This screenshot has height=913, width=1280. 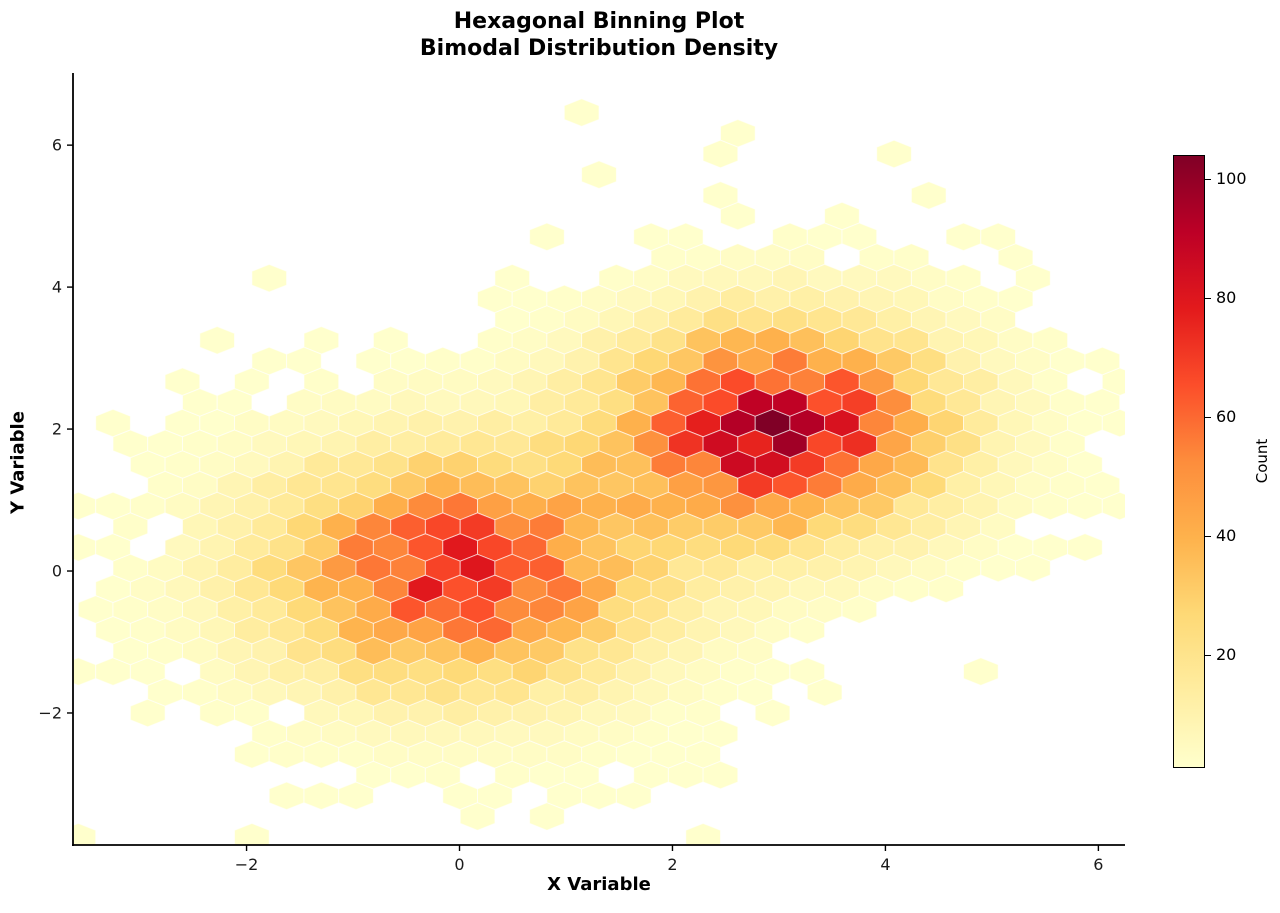 What do you see at coordinates (1189, 461) in the screenshot?
I see `colorbar` at bounding box center [1189, 461].